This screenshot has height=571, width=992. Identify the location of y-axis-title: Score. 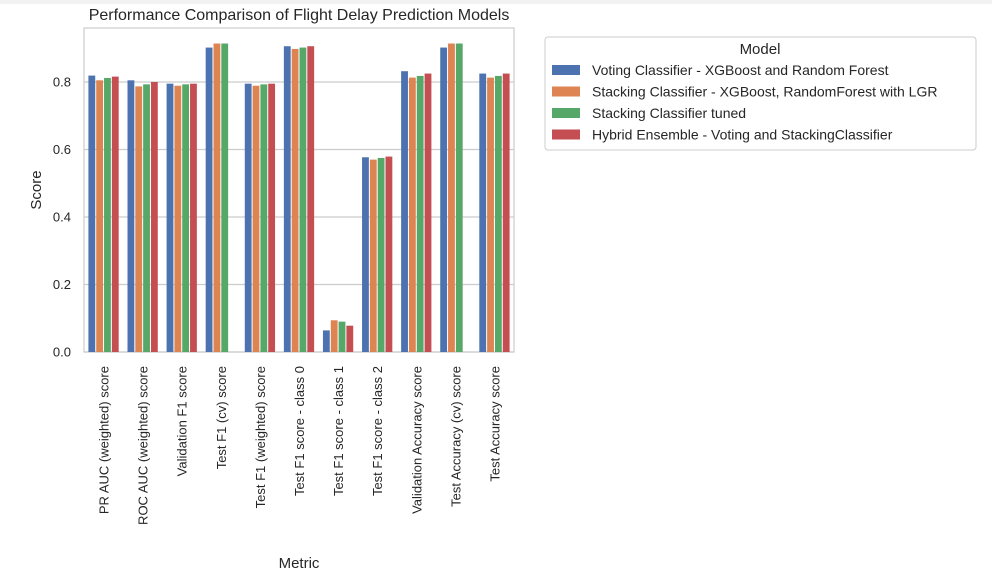
(36, 189).